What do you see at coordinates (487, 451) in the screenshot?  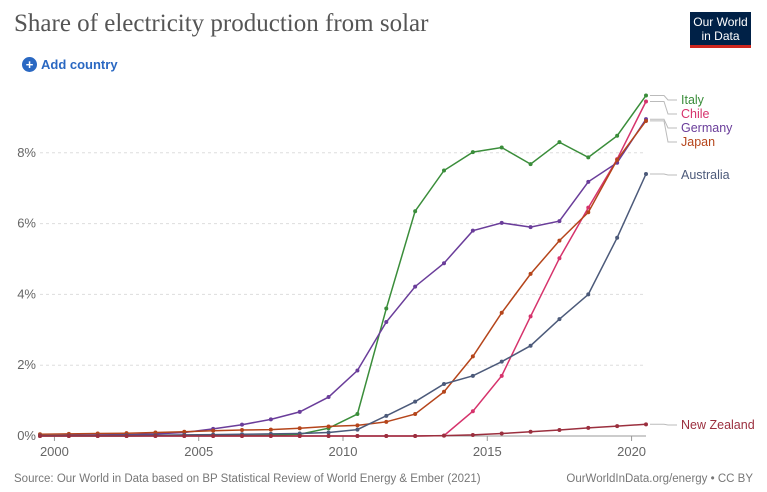 I see `x-tick-label: 2015` at bounding box center [487, 451].